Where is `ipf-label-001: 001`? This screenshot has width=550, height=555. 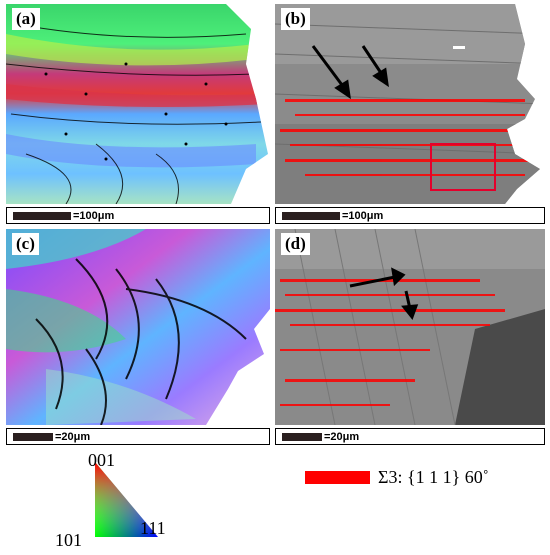
ipf-label-001: 001 is located at coordinates (101, 460).